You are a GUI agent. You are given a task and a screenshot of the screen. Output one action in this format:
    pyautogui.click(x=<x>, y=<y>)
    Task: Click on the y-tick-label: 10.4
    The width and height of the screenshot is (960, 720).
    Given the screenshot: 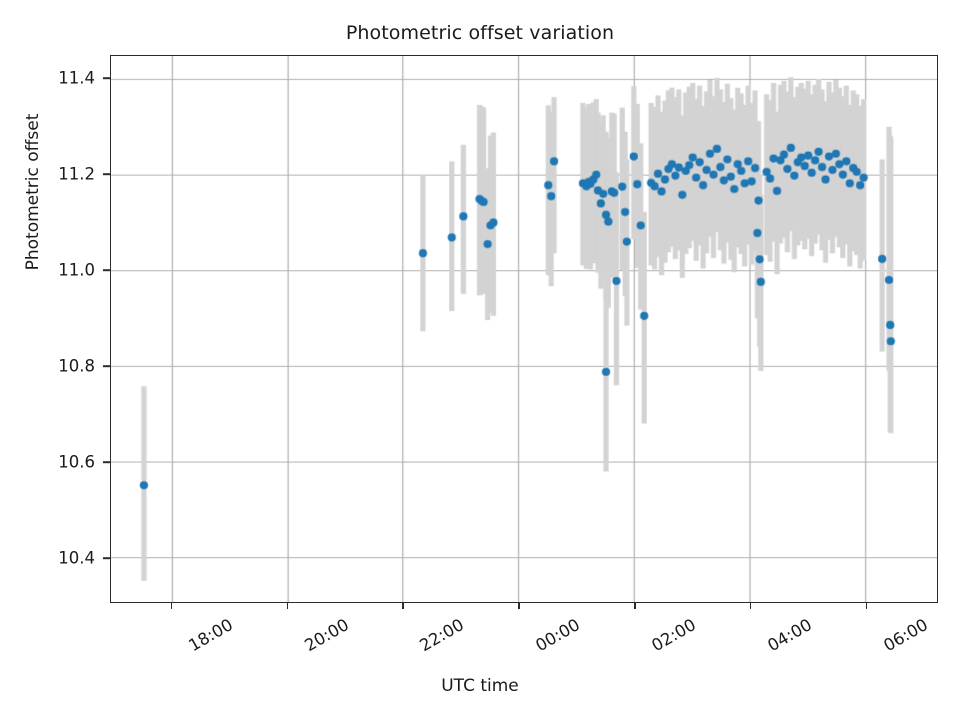 What is the action you would take?
    pyautogui.click(x=76, y=558)
    